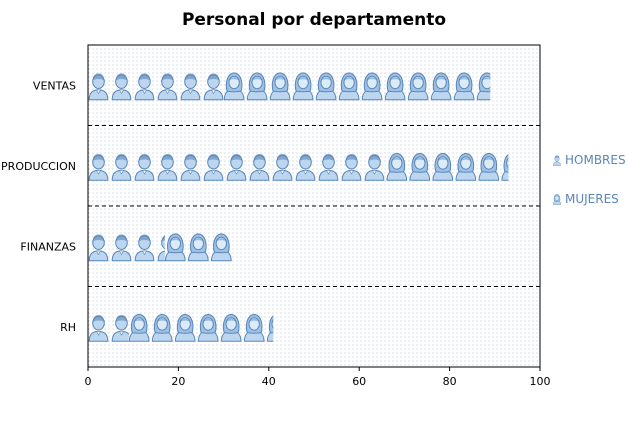 The image size is (628, 426). Describe the element at coordinates (68, 327) in the screenshot. I see `category-label: RH` at that location.